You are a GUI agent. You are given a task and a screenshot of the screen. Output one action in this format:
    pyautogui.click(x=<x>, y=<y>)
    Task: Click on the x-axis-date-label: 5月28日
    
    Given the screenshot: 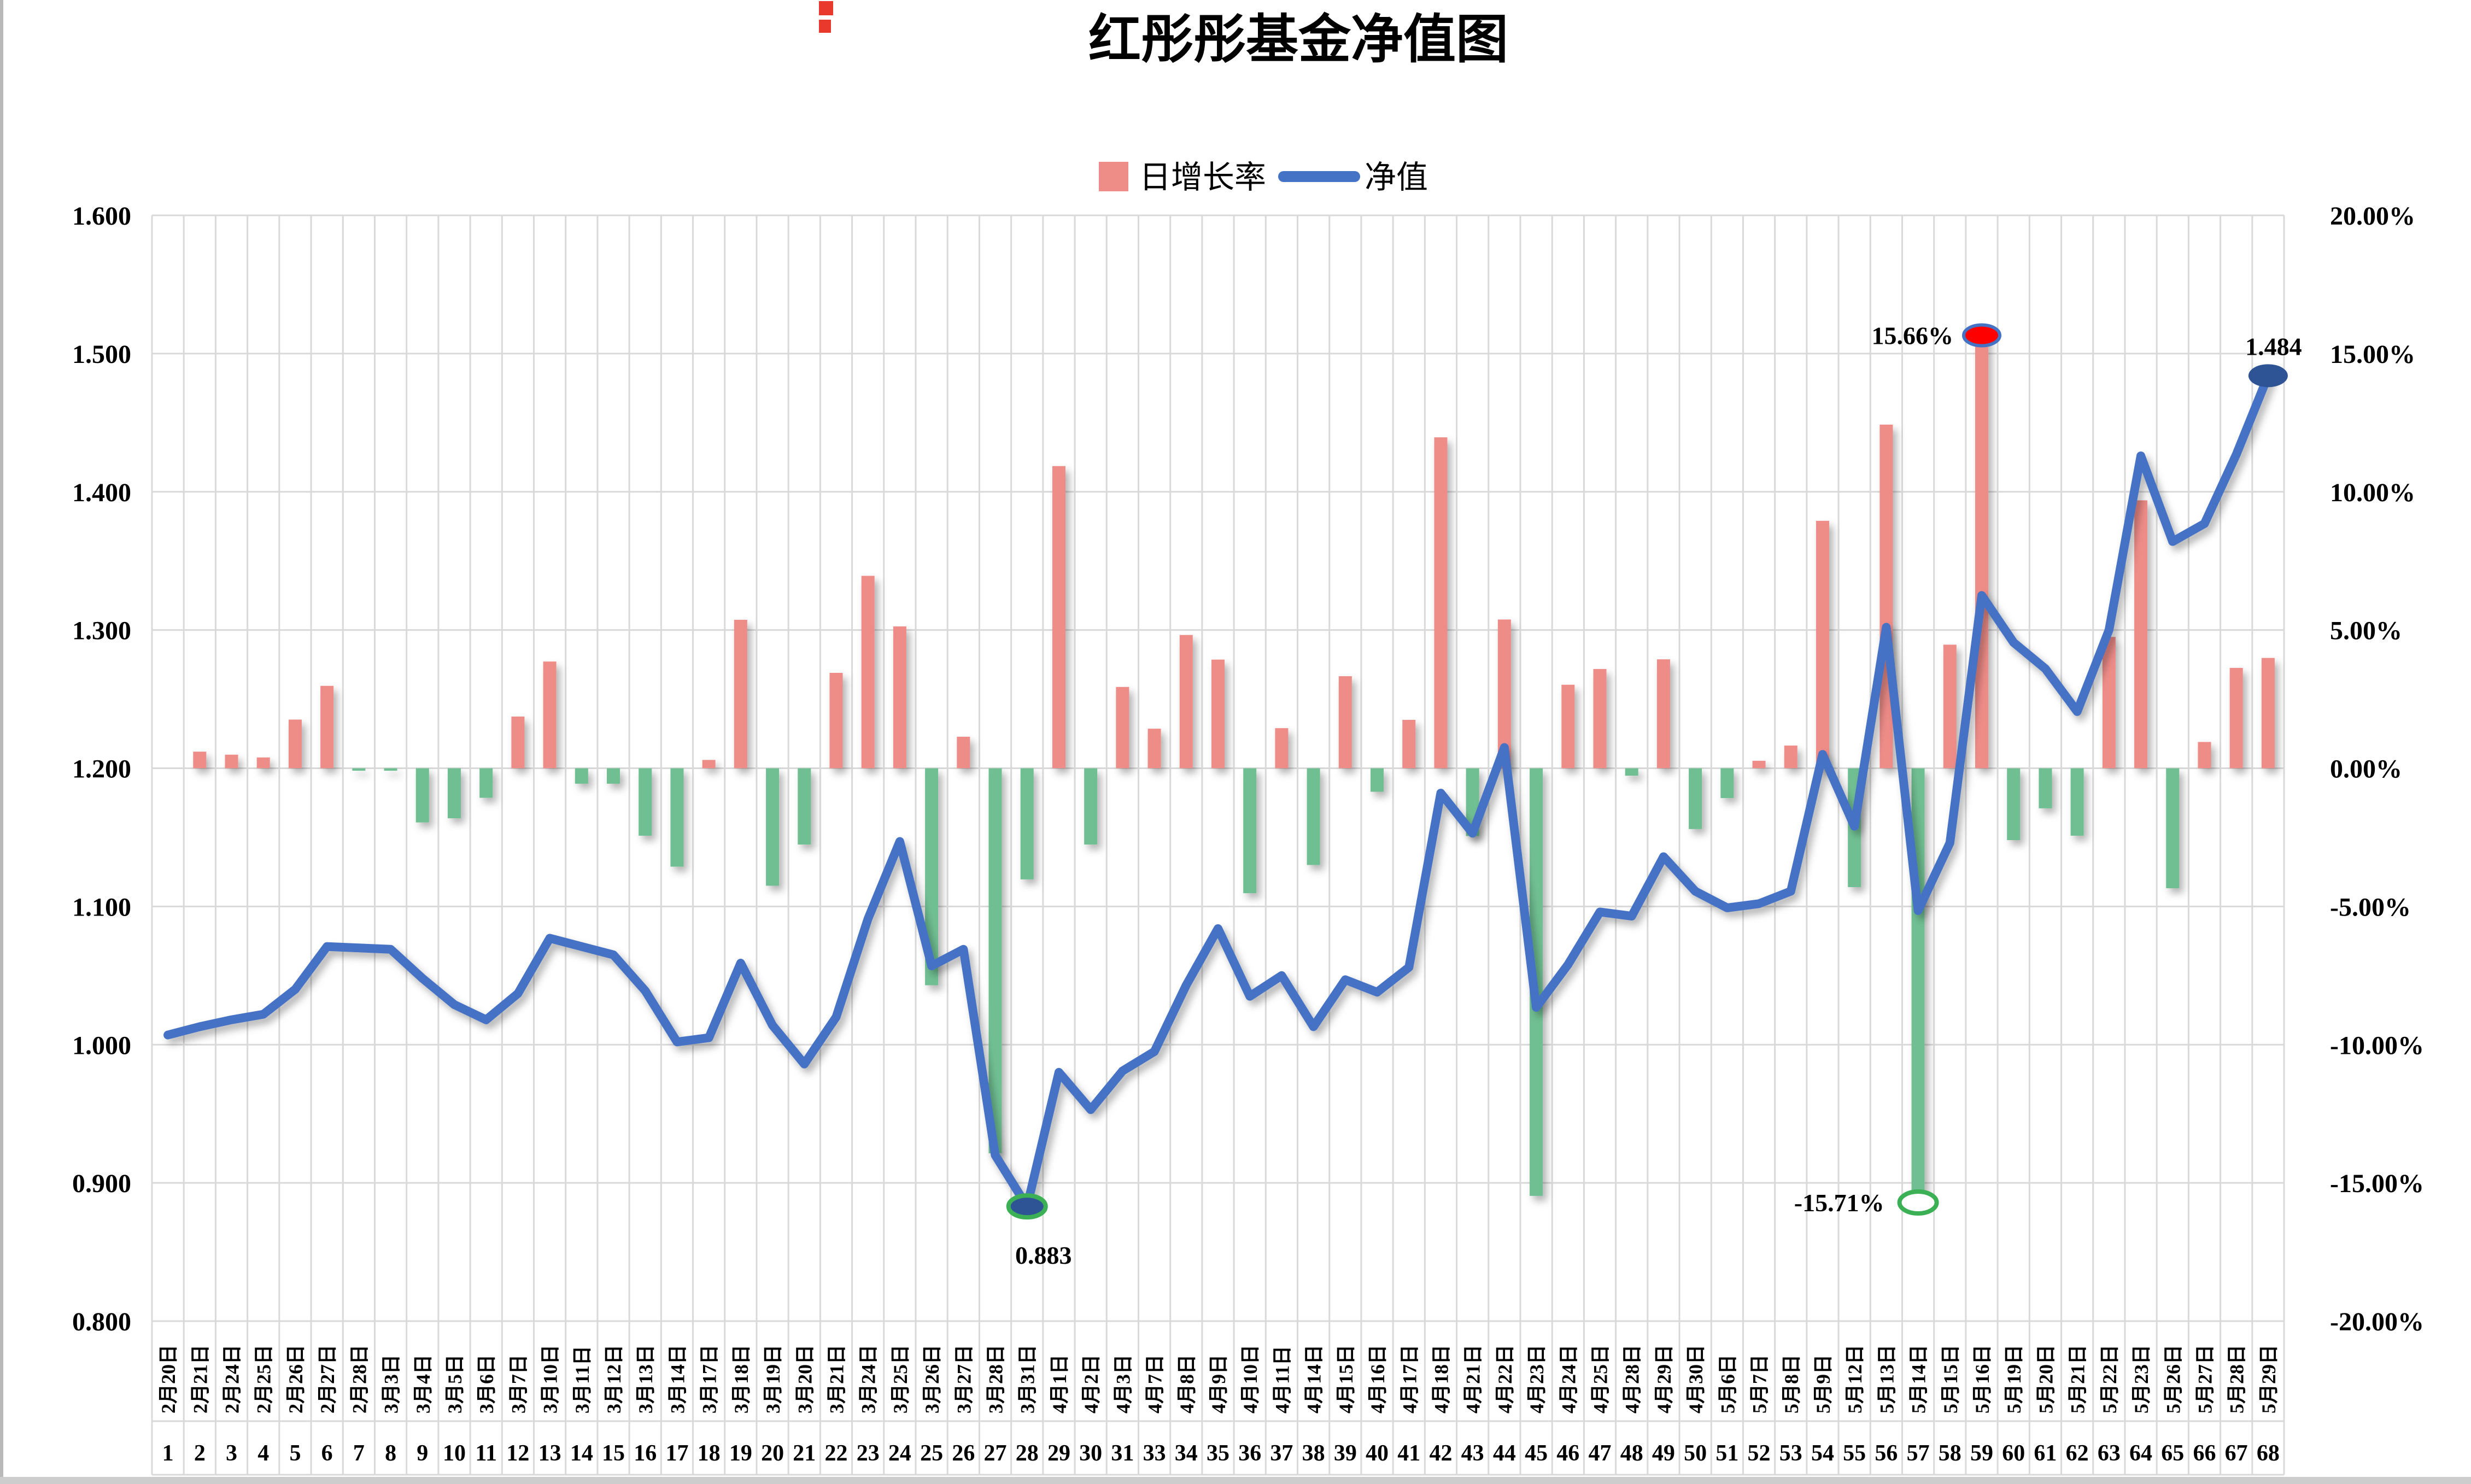 What is the action you would take?
    pyautogui.click(x=2237, y=1379)
    